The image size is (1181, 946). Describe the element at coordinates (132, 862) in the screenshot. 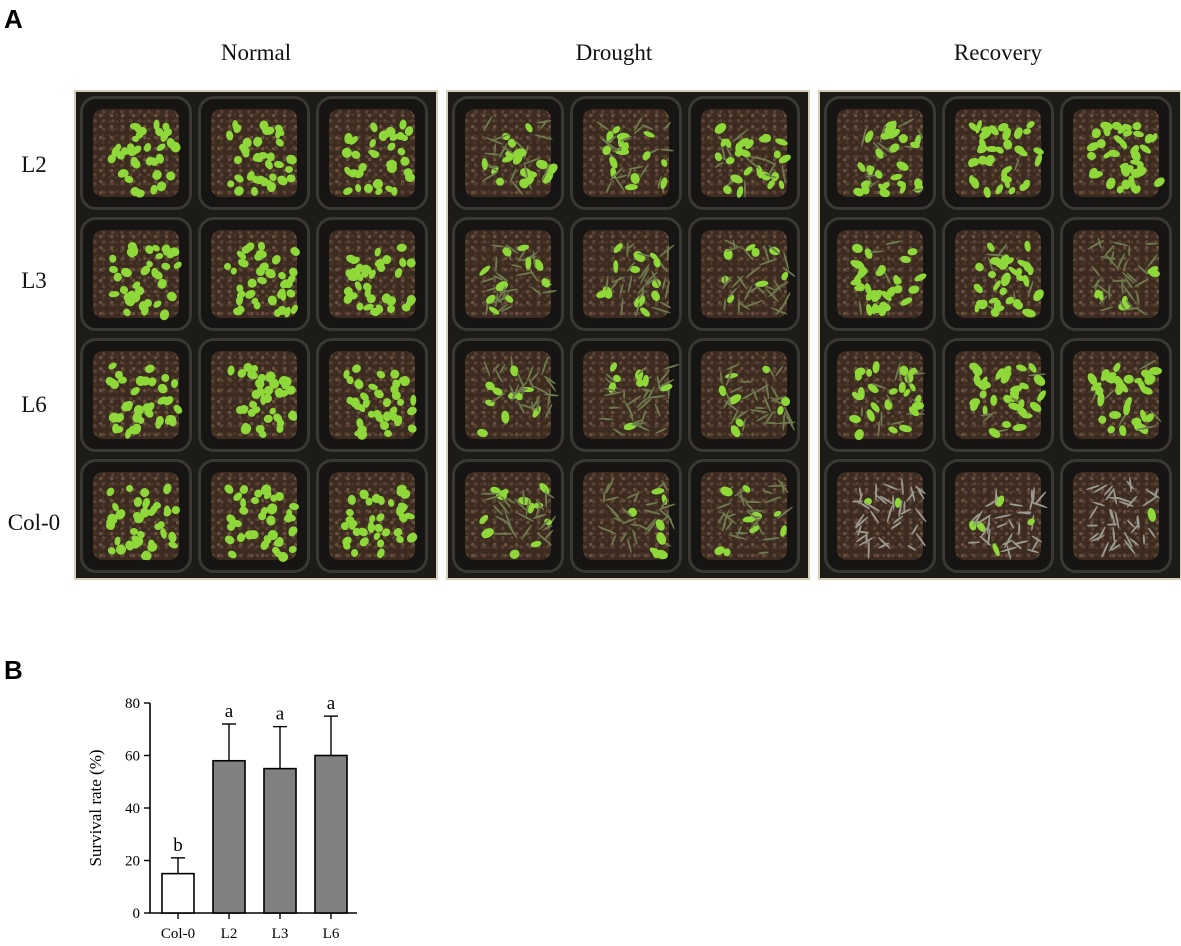

I see `y-tick-label: 20` at that location.